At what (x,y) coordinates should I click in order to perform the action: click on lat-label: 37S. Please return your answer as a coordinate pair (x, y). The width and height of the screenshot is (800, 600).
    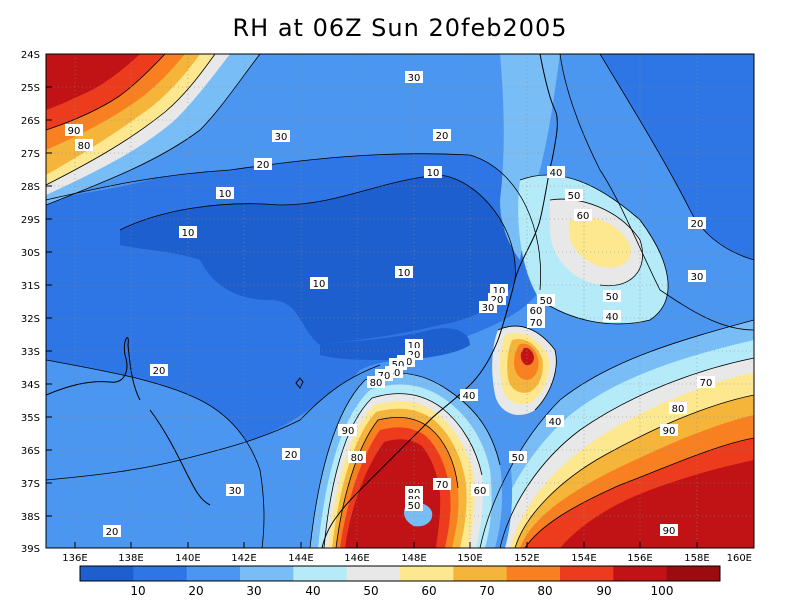
    Looking at the image, I should click on (30, 484).